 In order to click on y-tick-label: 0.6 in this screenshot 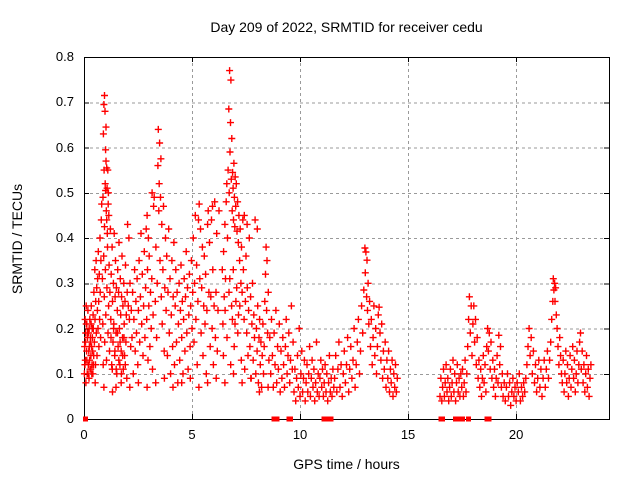, I will do `click(64, 147)`.